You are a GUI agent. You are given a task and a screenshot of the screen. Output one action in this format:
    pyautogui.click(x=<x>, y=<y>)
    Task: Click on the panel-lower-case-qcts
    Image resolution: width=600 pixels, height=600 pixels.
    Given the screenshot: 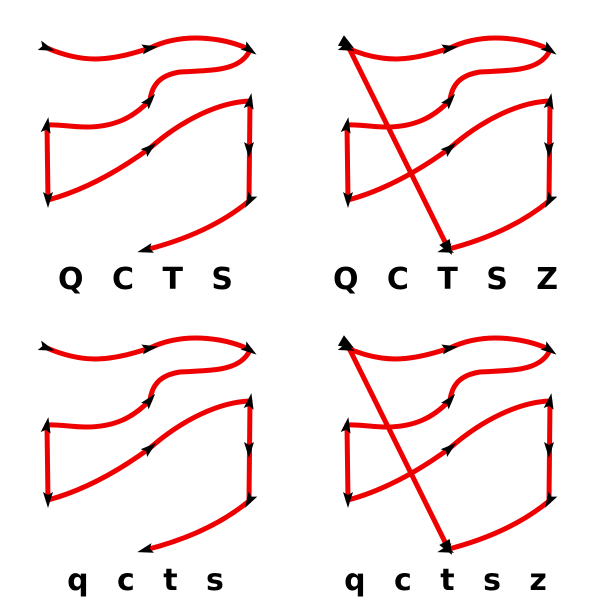 What is the action you would take?
    pyautogui.click(x=147, y=444)
    